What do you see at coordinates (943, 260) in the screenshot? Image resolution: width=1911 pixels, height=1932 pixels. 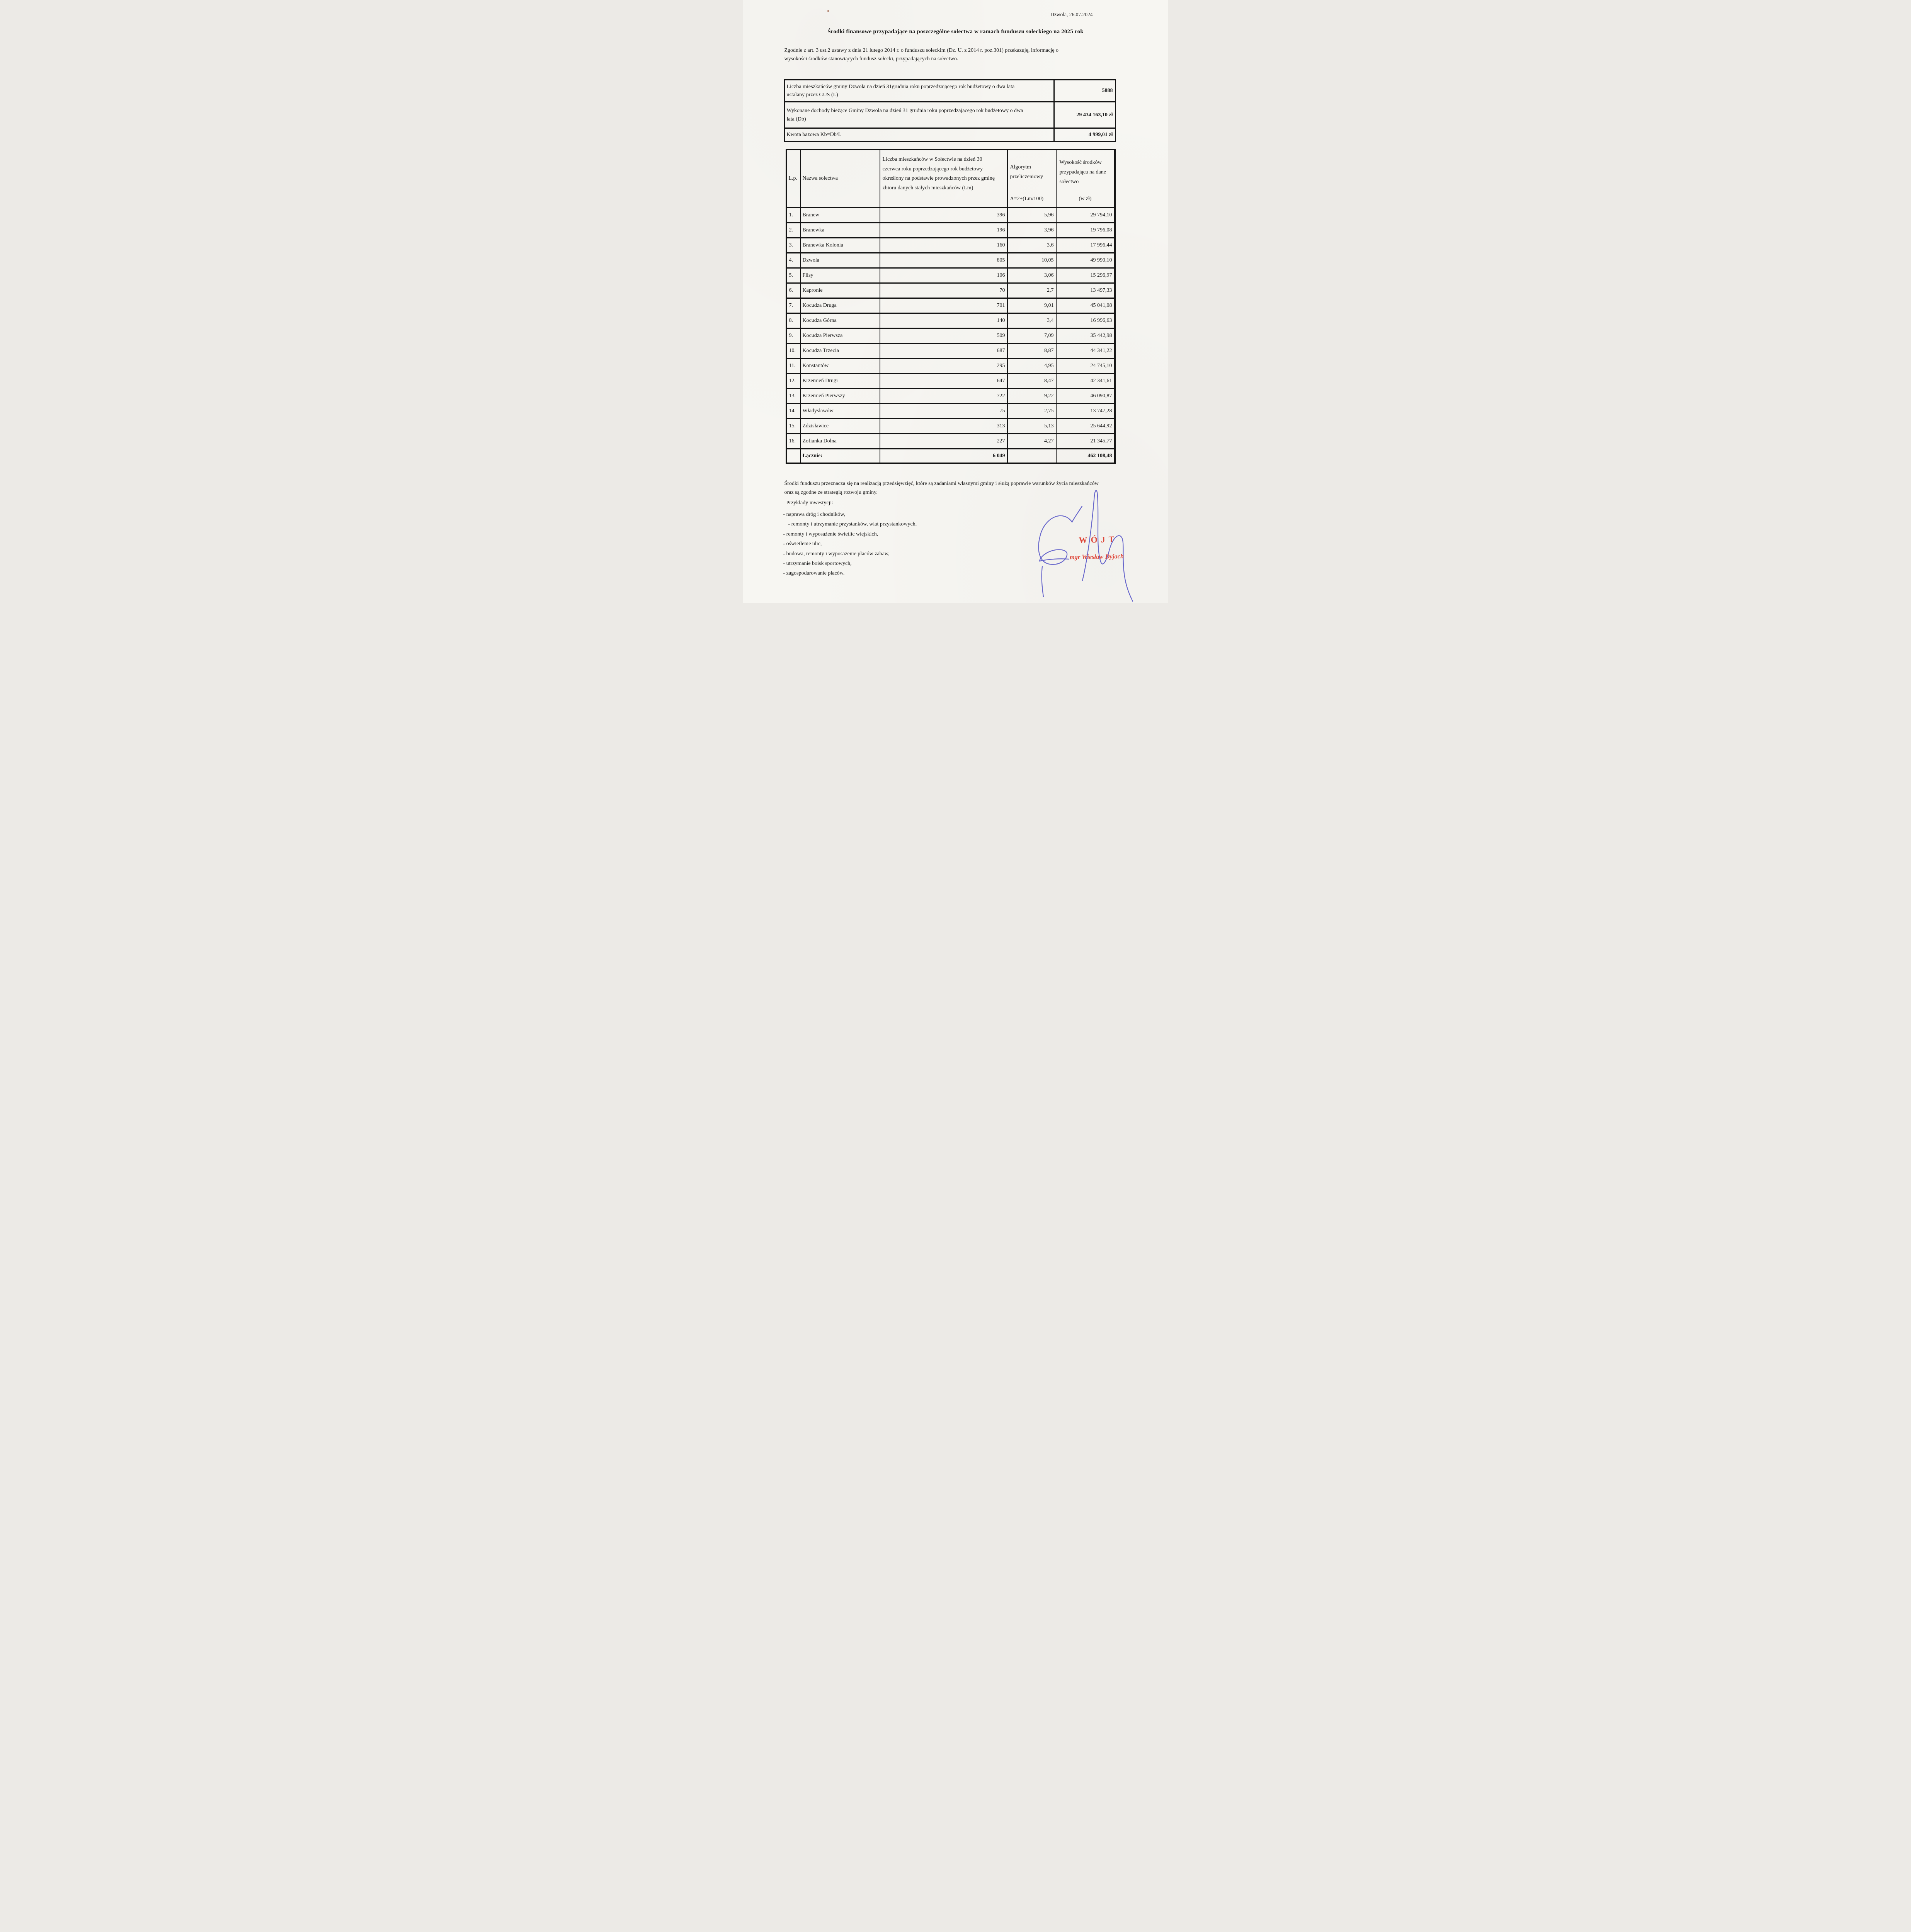 I see `row-population: 805` at bounding box center [943, 260].